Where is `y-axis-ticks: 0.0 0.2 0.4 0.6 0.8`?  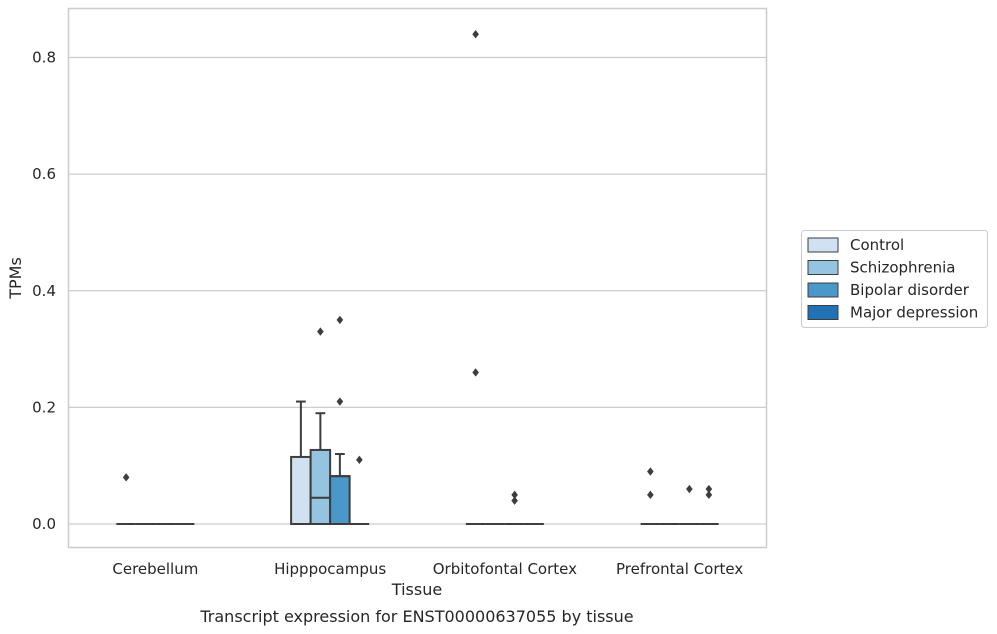
y-axis-ticks: 0.0 0.2 0.4 0.6 0.8 is located at coordinates (44, 291).